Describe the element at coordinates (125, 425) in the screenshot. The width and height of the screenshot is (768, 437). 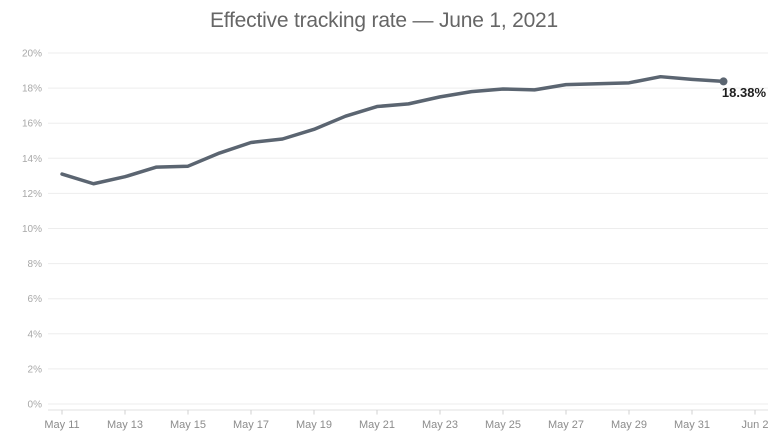
I see `x-tick-label: May 13` at that location.